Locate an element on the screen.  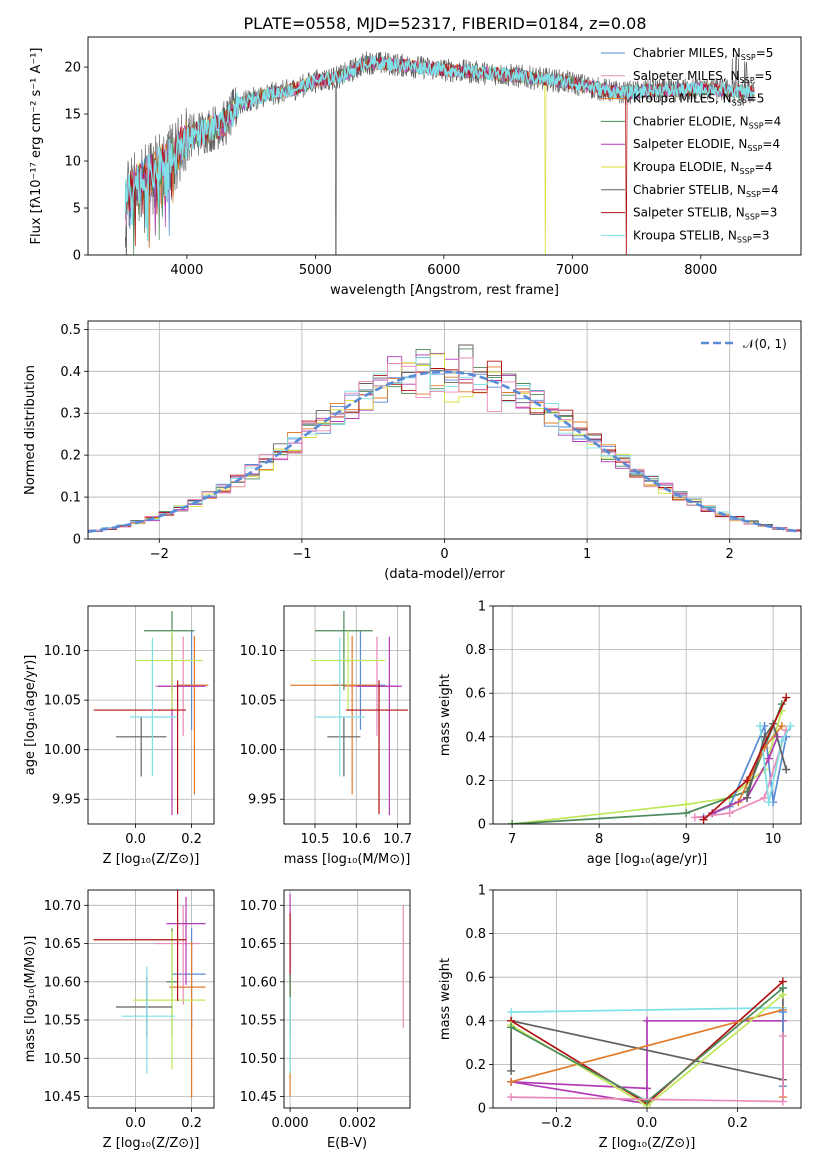
y-tick-label: 10.60 is located at coordinates (258, 982).